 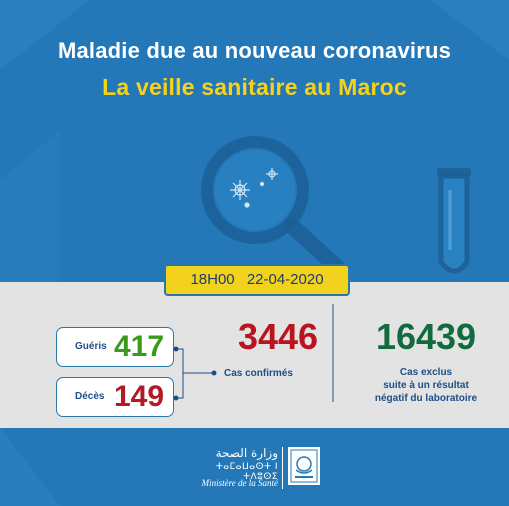 I want to click on gueris-card: Guéris 417, so click(x=115, y=347).